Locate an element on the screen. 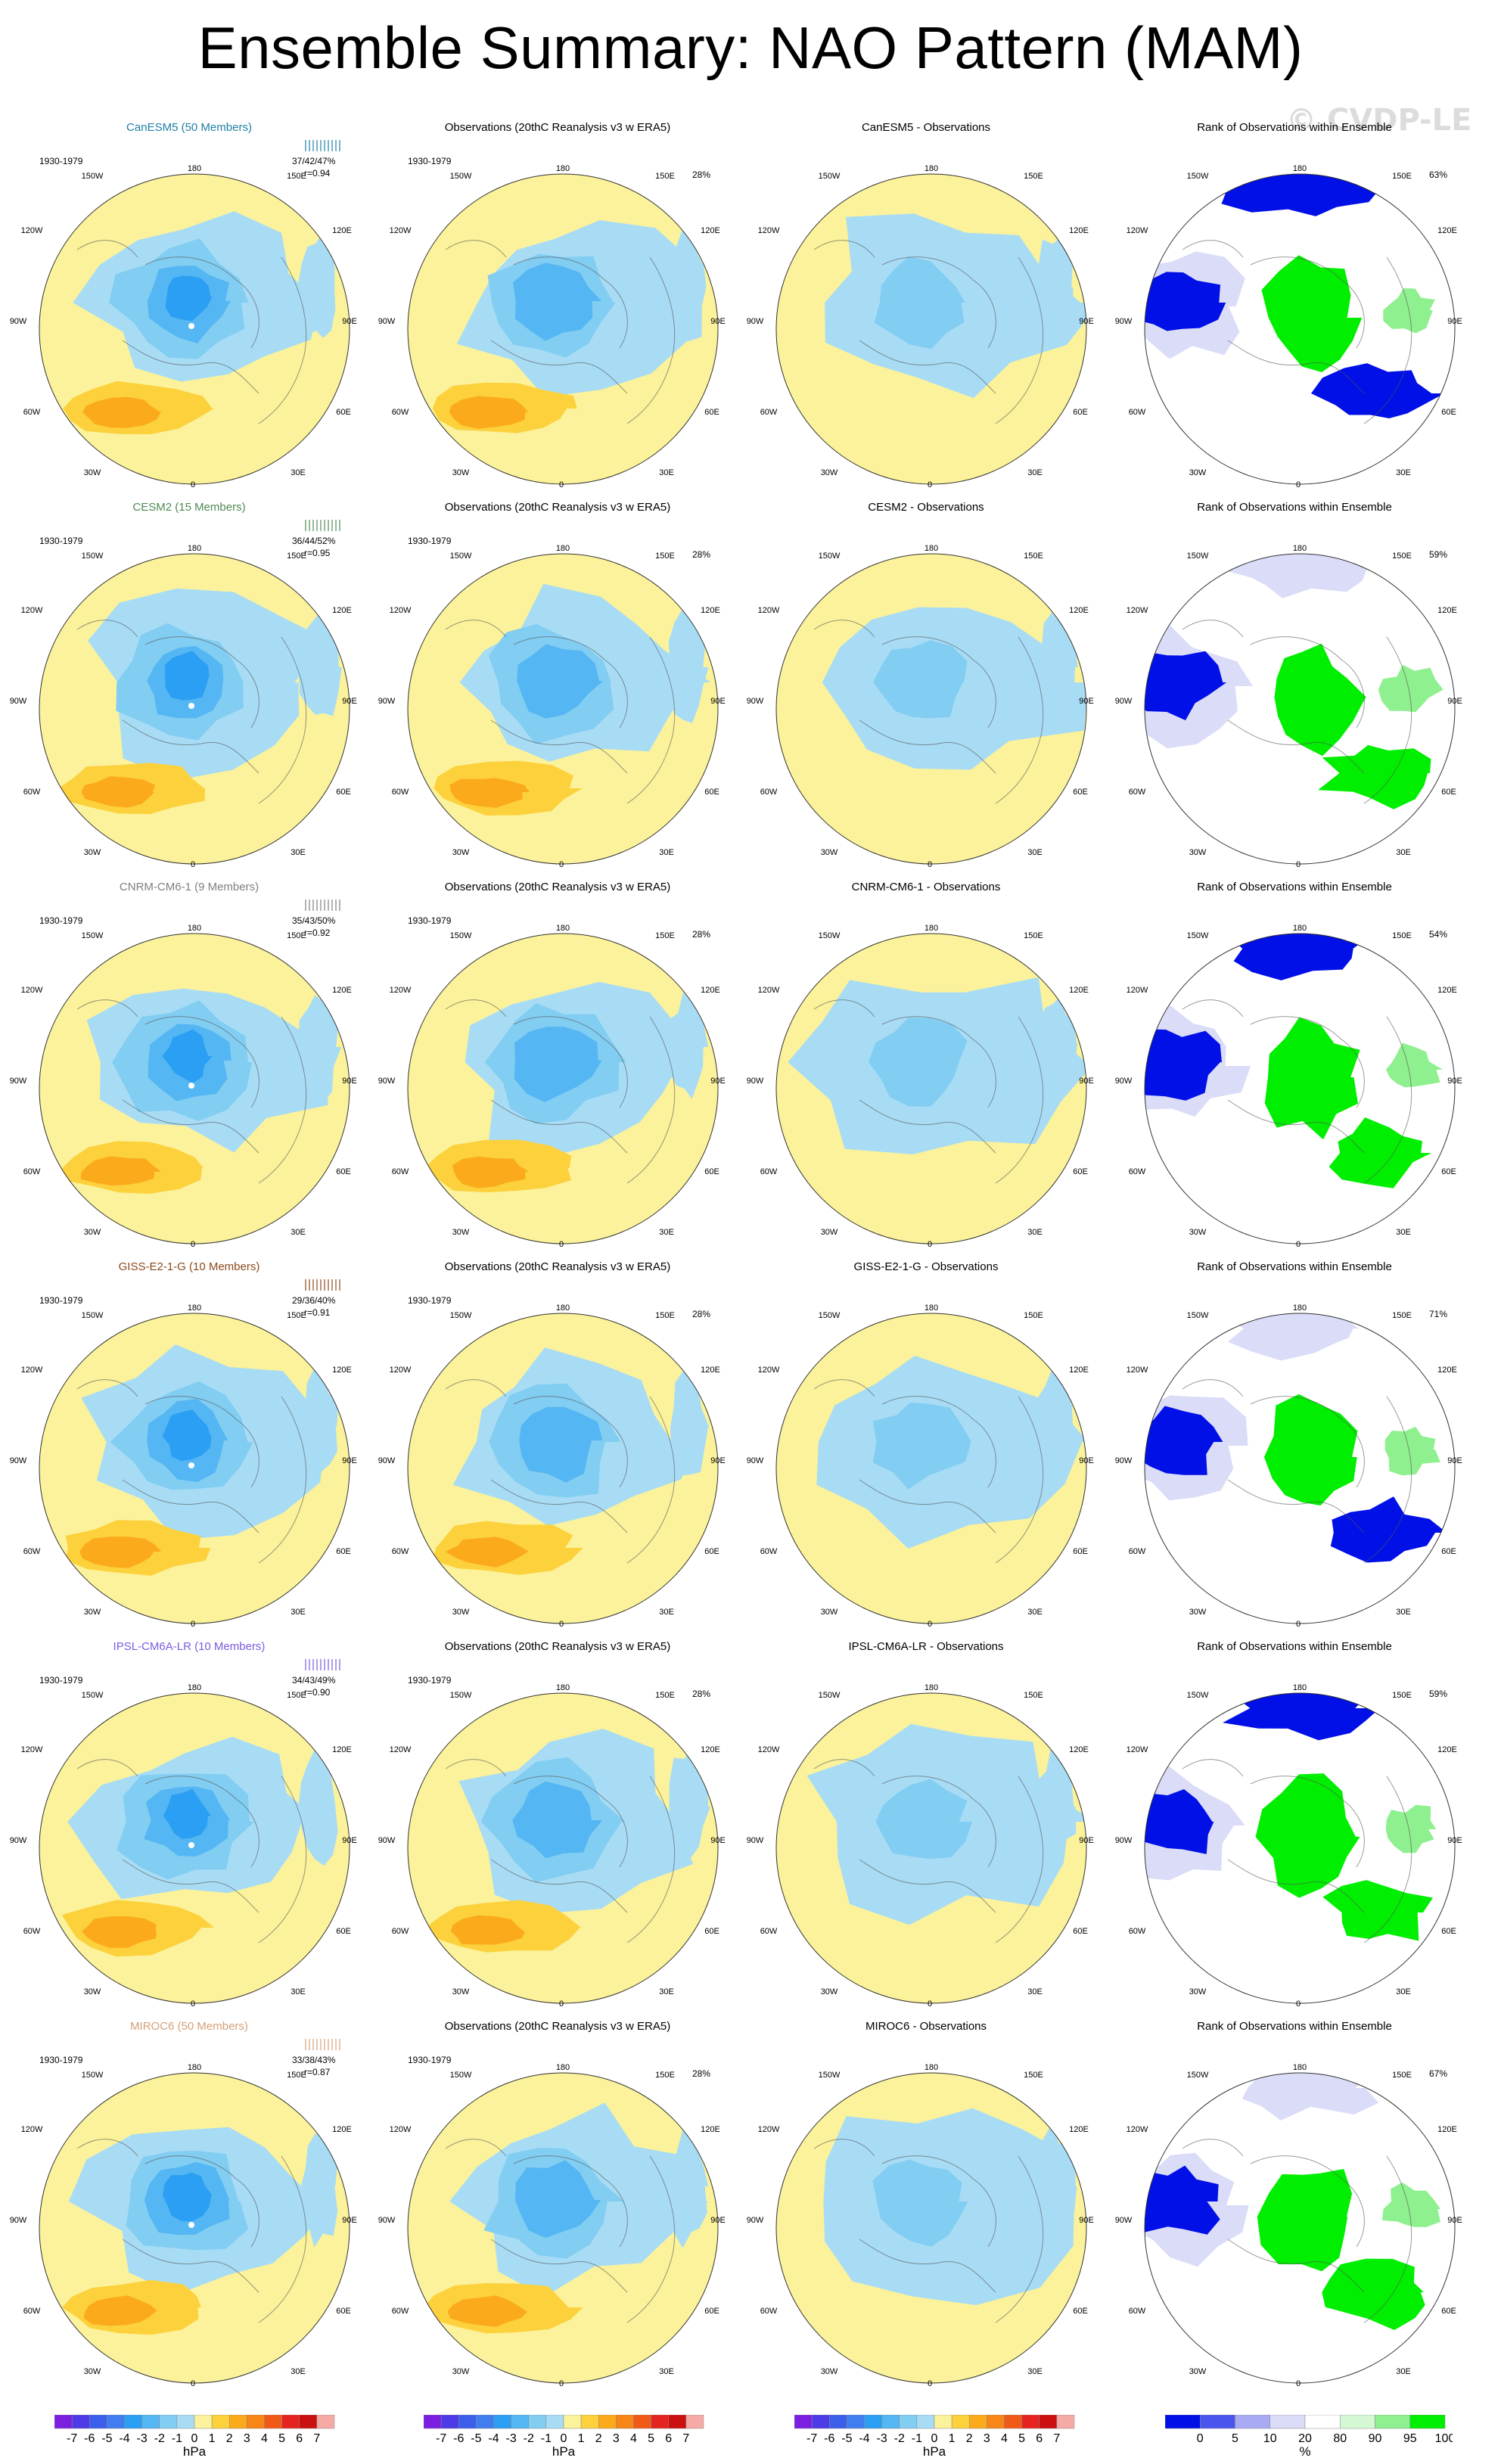 Image resolution: width=1501 pixels, height=2464 pixels. field-negative-weak is located at coordinates (956, 306).